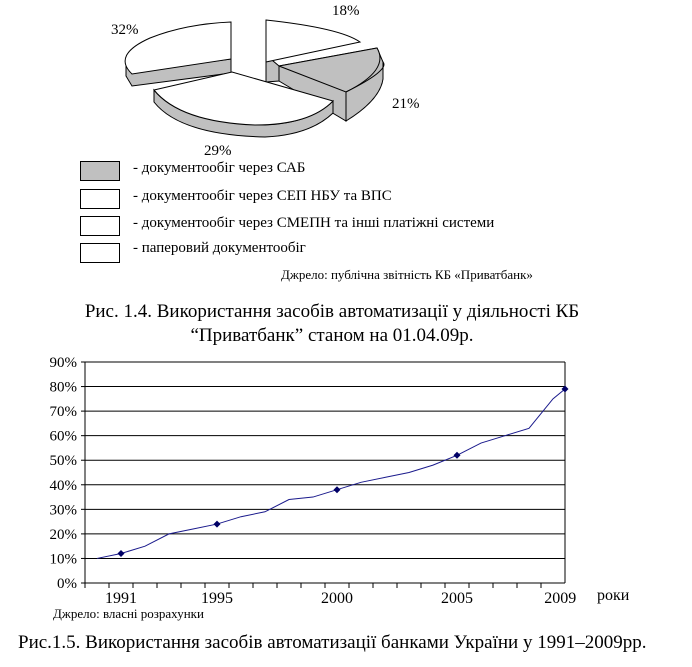 This screenshot has height=667, width=692. Describe the element at coordinates (64, 535) in the screenshot. I see `y-tick-label: 20%` at that location.